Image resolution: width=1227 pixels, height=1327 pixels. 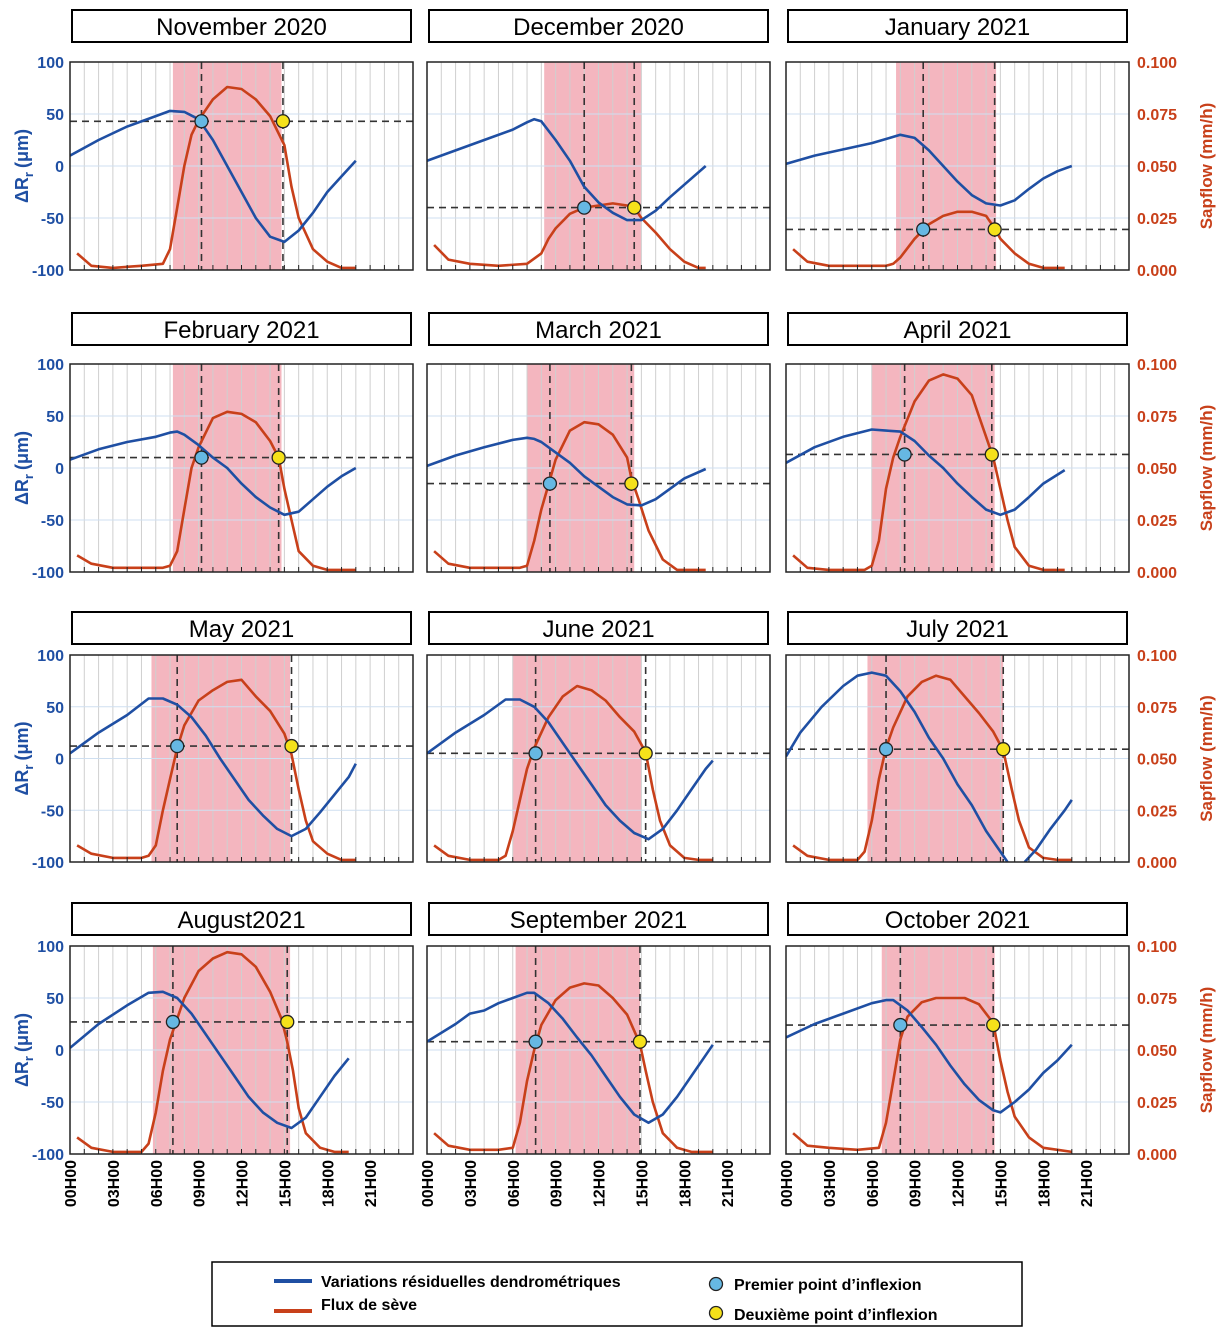 I want to click on x-tick-label: 03H00, so click(x=114, y=1183).